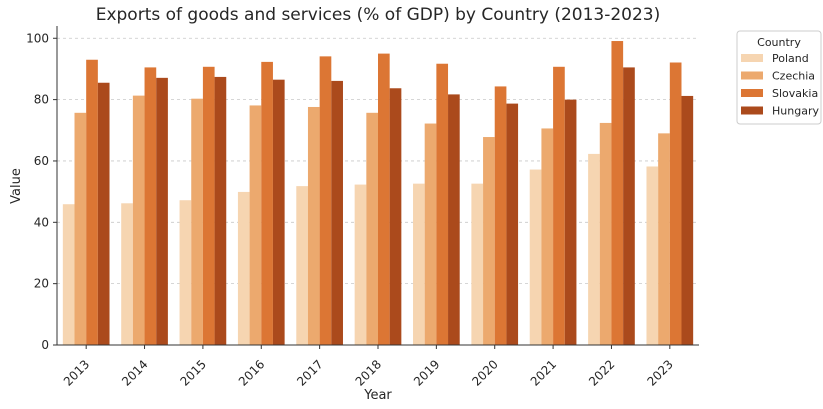 Image resolution: width=823 pixels, height=409 pixels. What do you see at coordinates (37, 38) in the screenshot?
I see `y-tick-label: 100` at bounding box center [37, 38].